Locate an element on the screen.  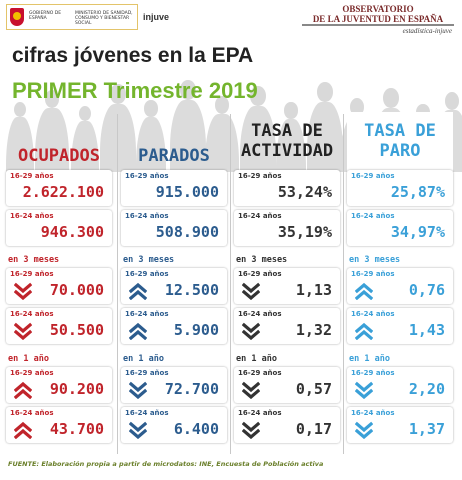
indicator-value: 946.300 is located at coordinates (72, 232).